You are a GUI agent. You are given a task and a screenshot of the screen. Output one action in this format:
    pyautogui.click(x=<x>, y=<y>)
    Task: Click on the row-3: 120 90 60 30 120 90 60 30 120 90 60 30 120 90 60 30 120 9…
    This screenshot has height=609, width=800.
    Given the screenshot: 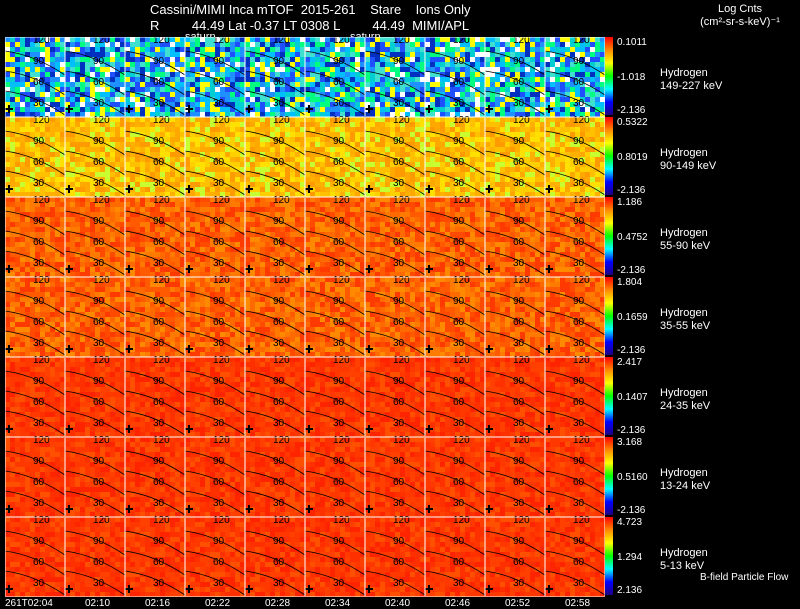 What is the action you would take?
    pyautogui.click(x=305, y=316)
    